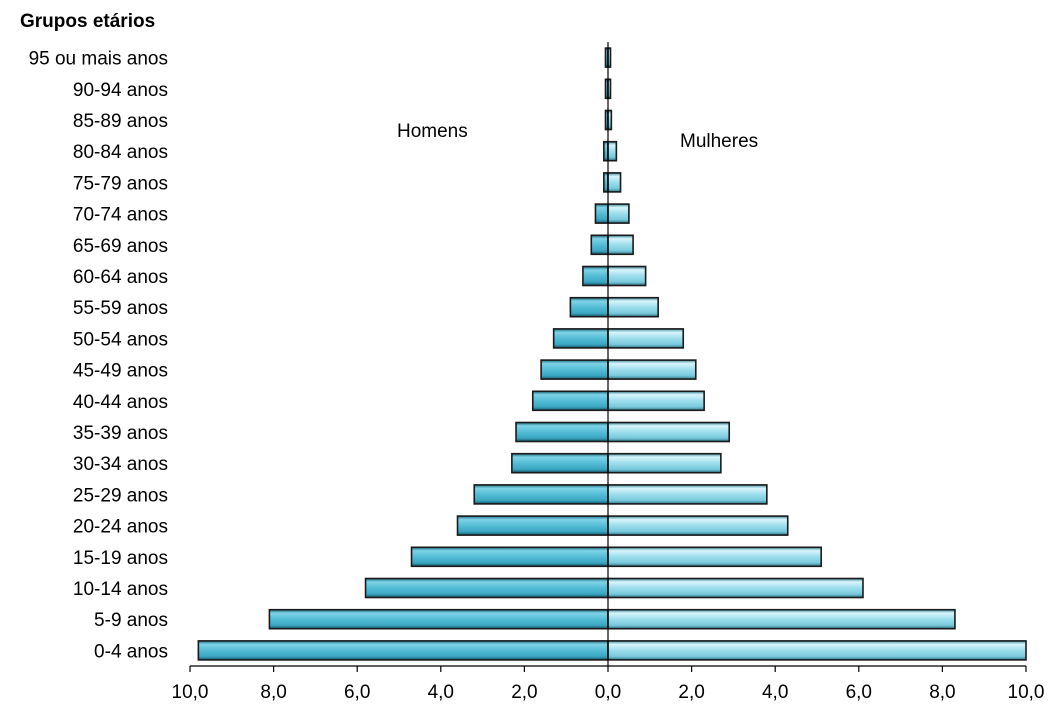  What do you see at coordinates (120, 246) in the screenshot?
I see `category-label: 65-69 anos` at bounding box center [120, 246].